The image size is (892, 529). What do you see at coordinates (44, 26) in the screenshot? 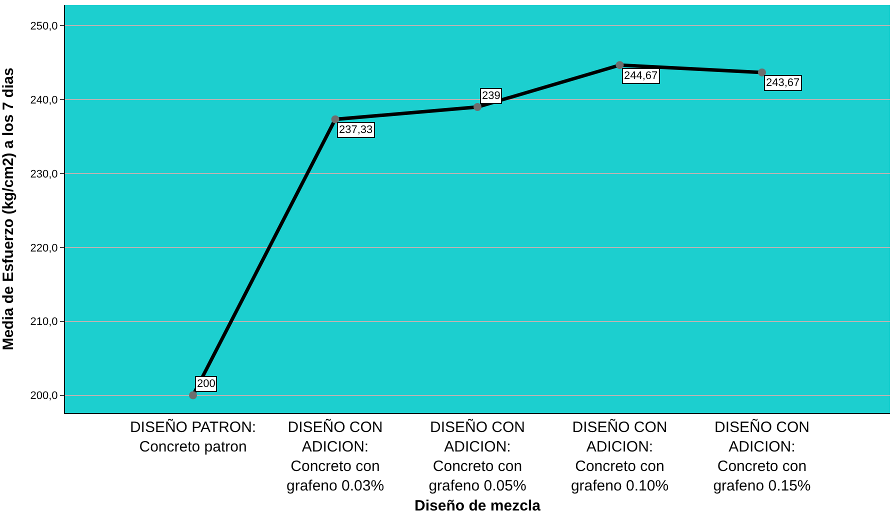
I see `y-tick-label: 250,0` at bounding box center [44, 26].